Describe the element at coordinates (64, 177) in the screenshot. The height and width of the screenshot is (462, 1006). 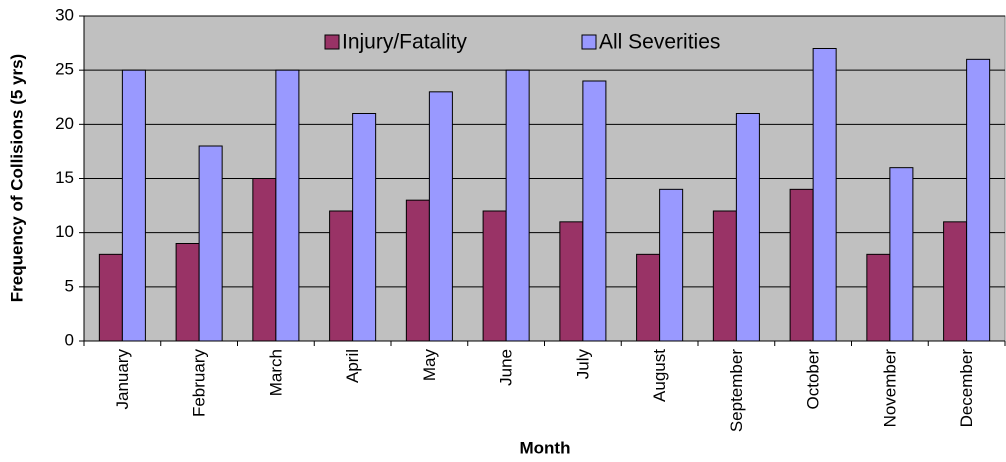
I see `y-tick-label: 15` at that location.